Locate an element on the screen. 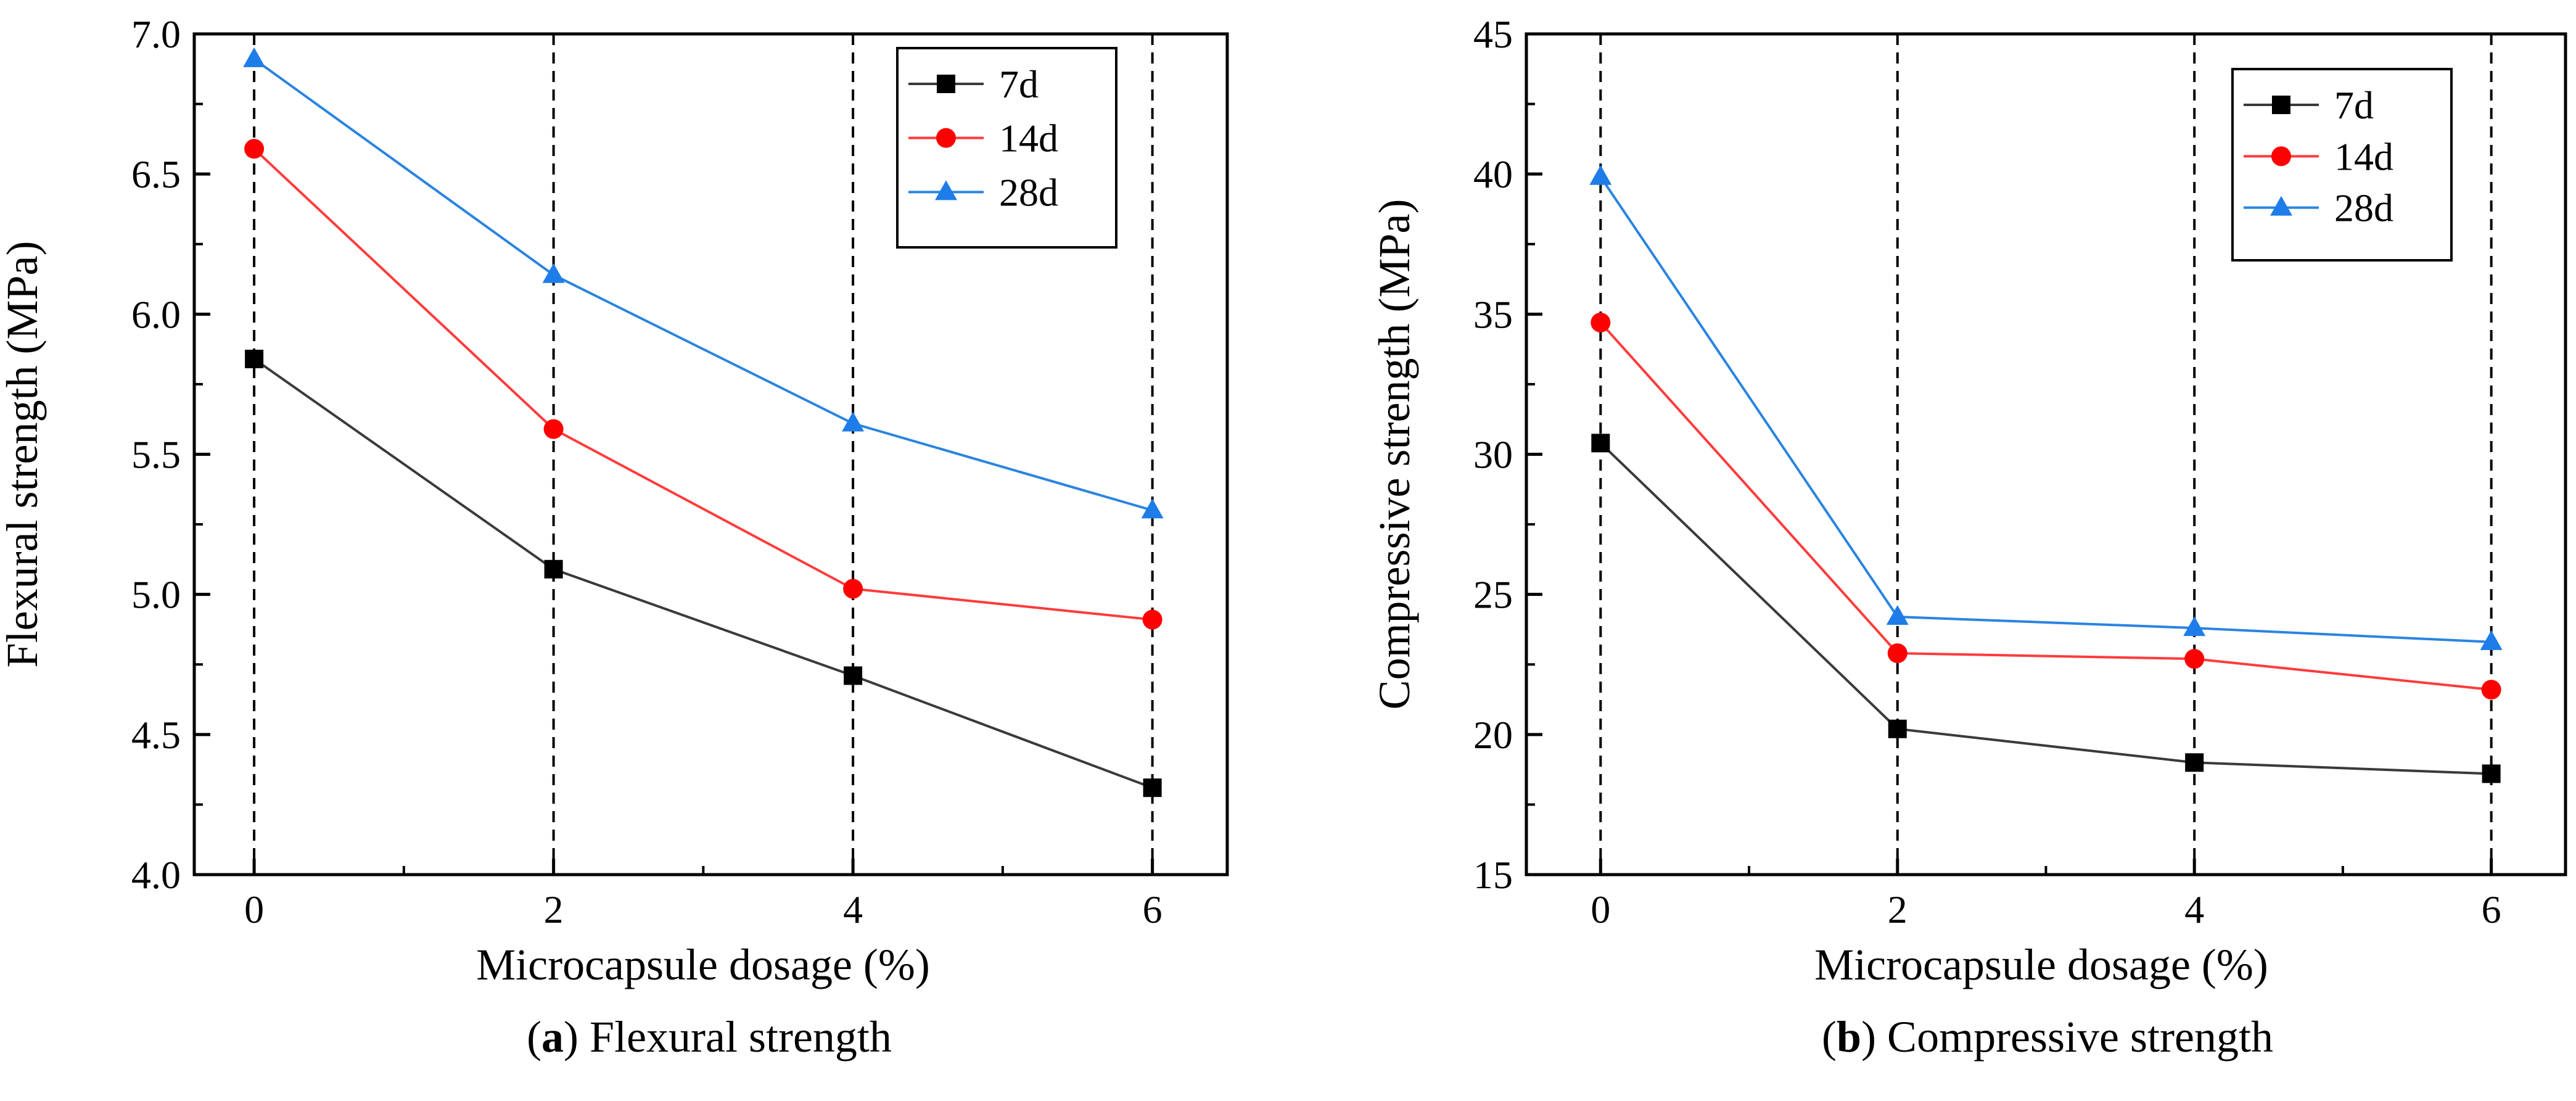 The image size is (2576, 1101). panel-caption: (a) Flexural strength is located at coordinates (709, 1037).